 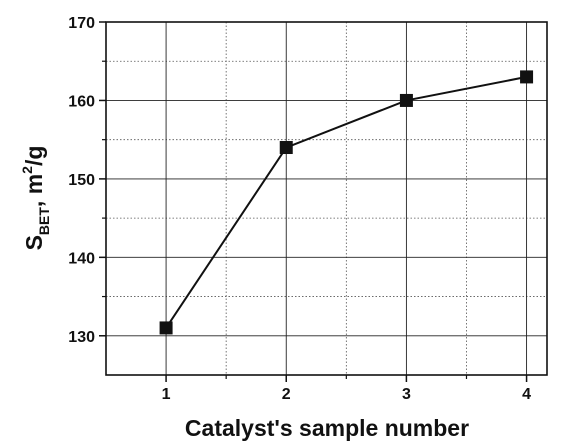 I want to click on y-label-mid: , m, so click(x=34, y=190).